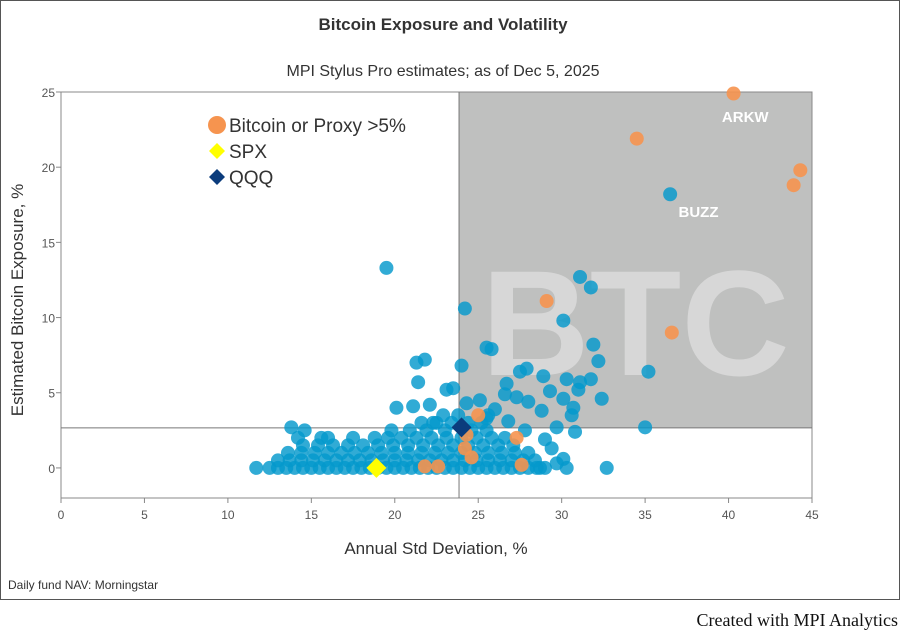 The height and width of the screenshot is (636, 900). I want to click on legend-marker-spx, so click(217, 151).